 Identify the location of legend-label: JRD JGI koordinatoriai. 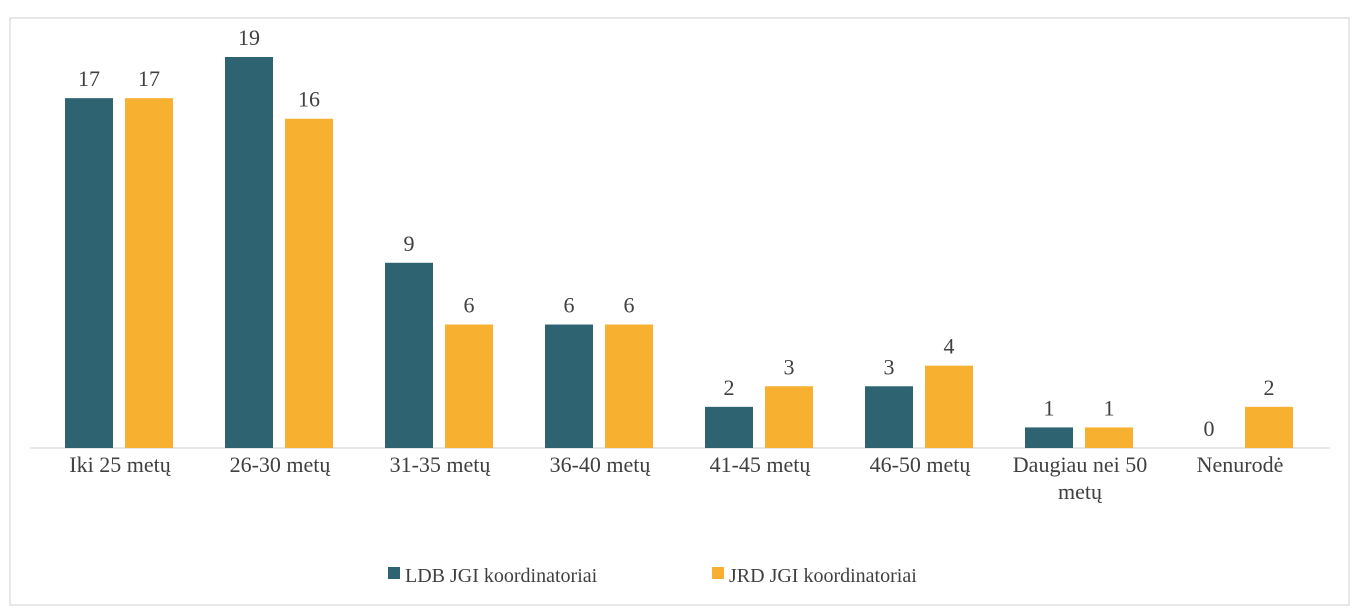
(823, 576).